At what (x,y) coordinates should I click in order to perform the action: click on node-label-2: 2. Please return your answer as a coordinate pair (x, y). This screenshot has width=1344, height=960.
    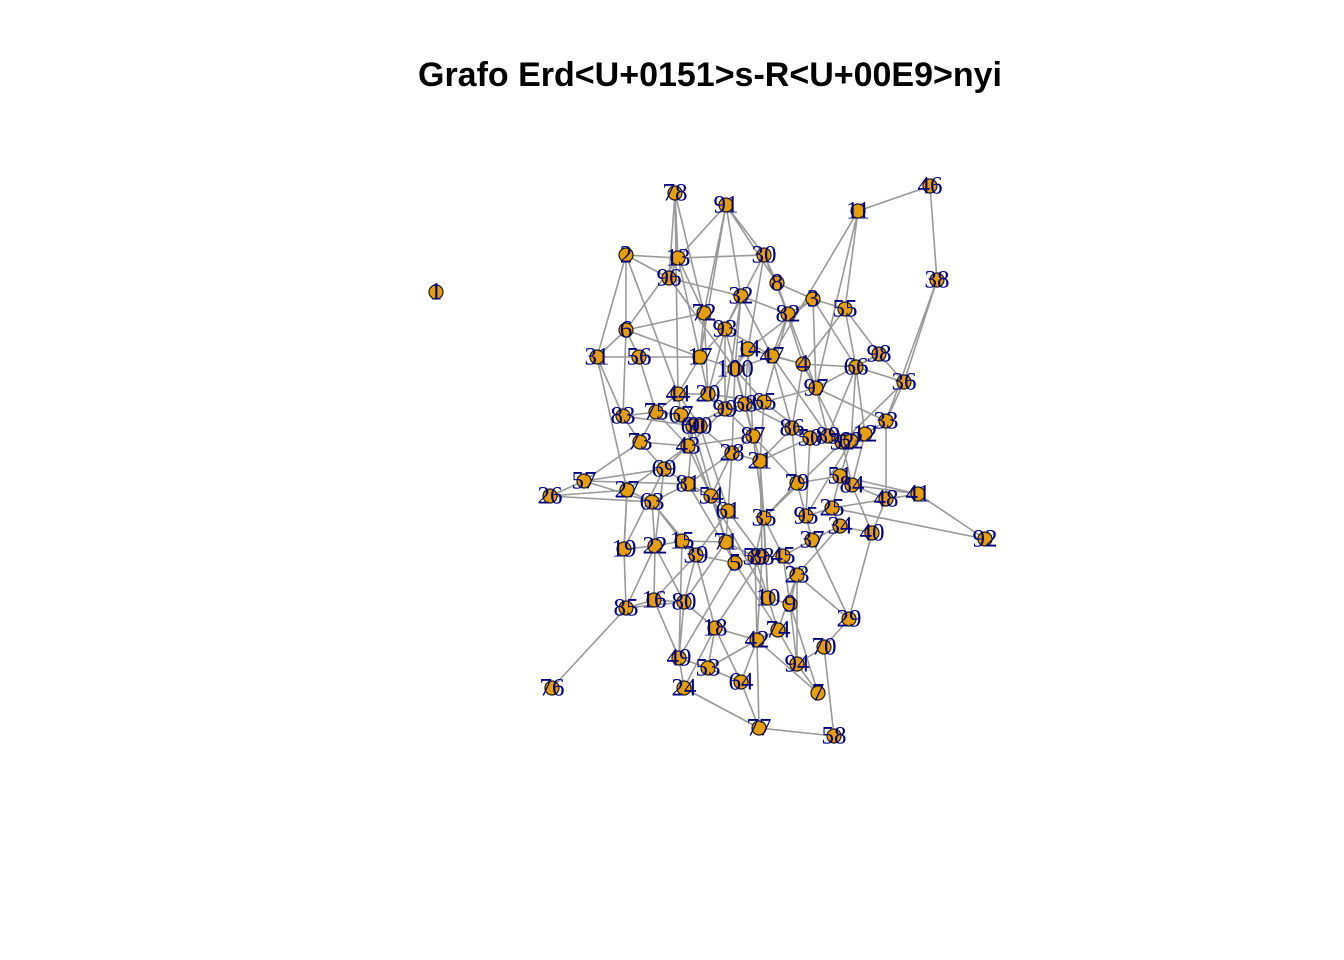
    Looking at the image, I should click on (626, 255).